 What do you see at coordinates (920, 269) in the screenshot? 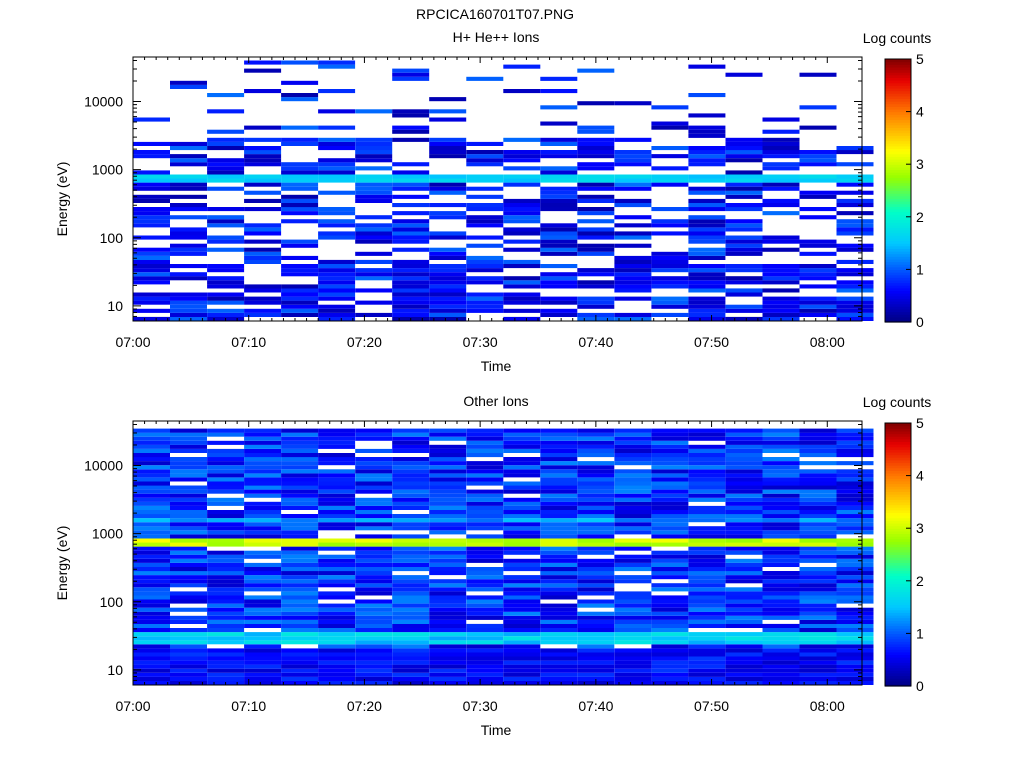
I see `colorbar-tick-label: 1` at bounding box center [920, 269].